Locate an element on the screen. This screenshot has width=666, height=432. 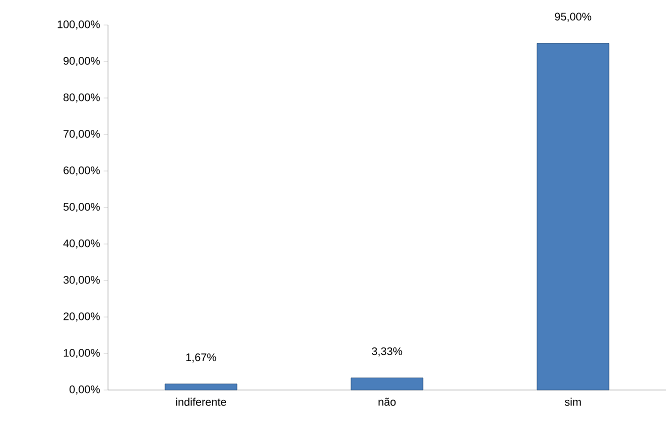
y-tick-label: 70,00% is located at coordinates (82, 135).